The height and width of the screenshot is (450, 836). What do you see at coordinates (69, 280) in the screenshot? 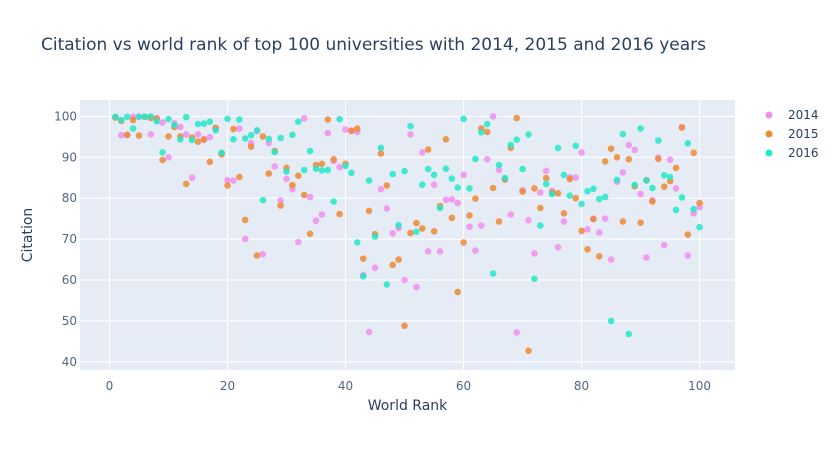
I see `y-tick-label: 60` at bounding box center [69, 280].